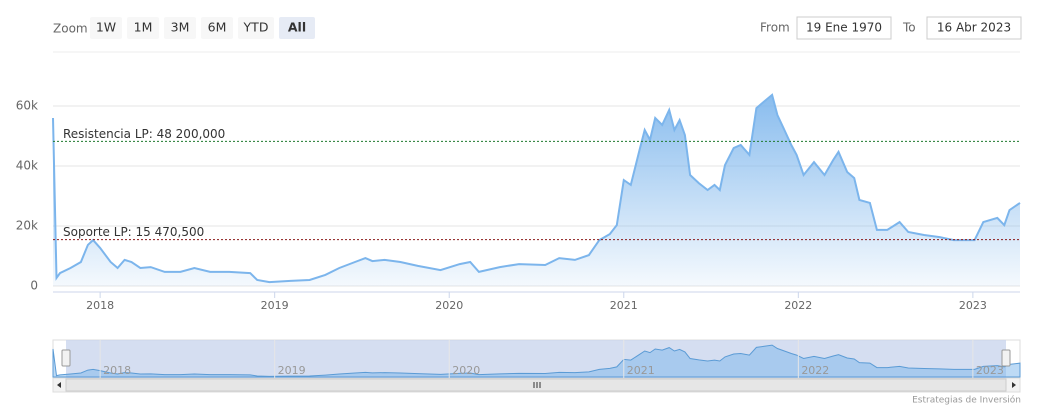  I want to click on y-tick-label: 60k, so click(27, 106).